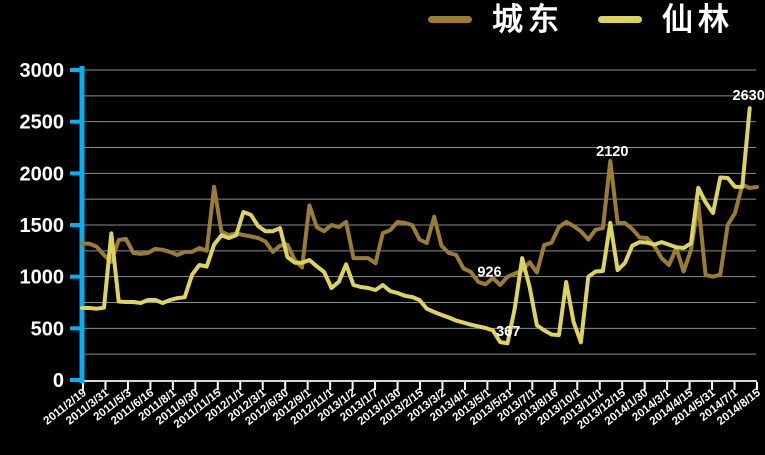 This screenshot has height=455, width=765. What do you see at coordinates (47, 329) in the screenshot?
I see `y-tick-label: 500` at bounding box center [47, 329].